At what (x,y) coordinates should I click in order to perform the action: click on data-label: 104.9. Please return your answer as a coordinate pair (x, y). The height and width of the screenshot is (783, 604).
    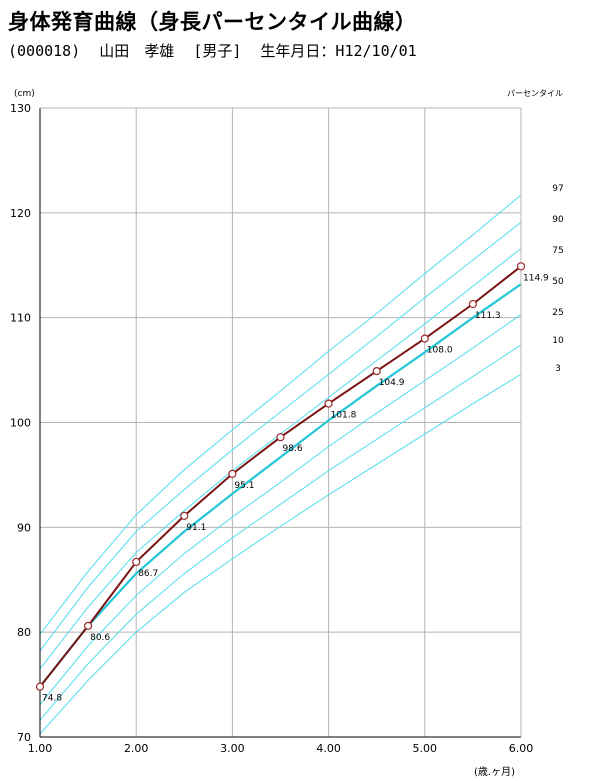
    Looking at the image, I should click on (392, 383).